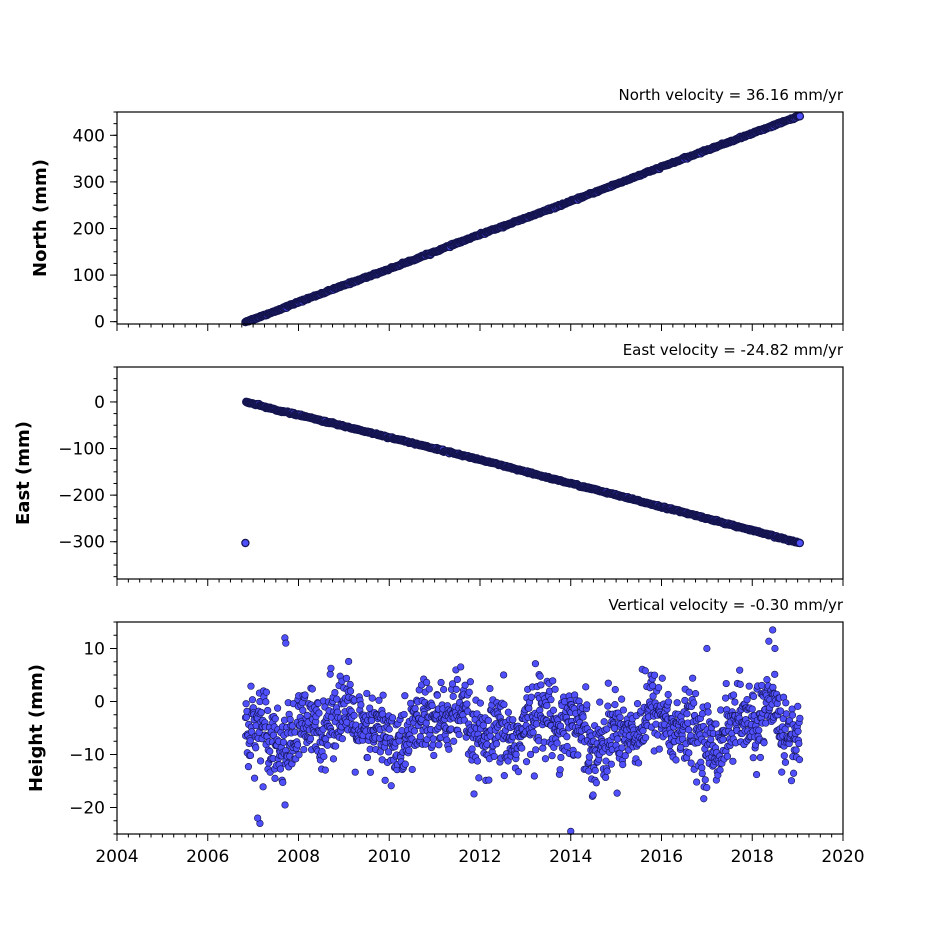  I want to click on y-tick-label: −10, so click(87, 756).